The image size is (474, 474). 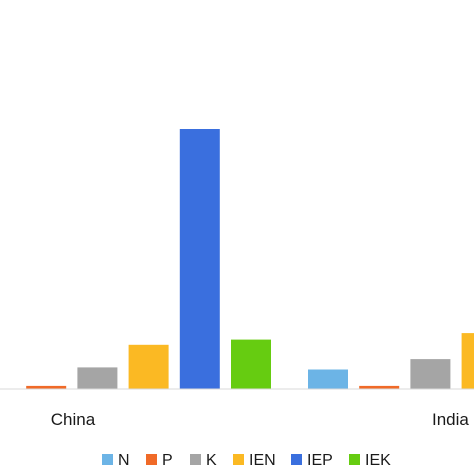 I want to click on legend-swatch-iep, so click(x=296, y=459).